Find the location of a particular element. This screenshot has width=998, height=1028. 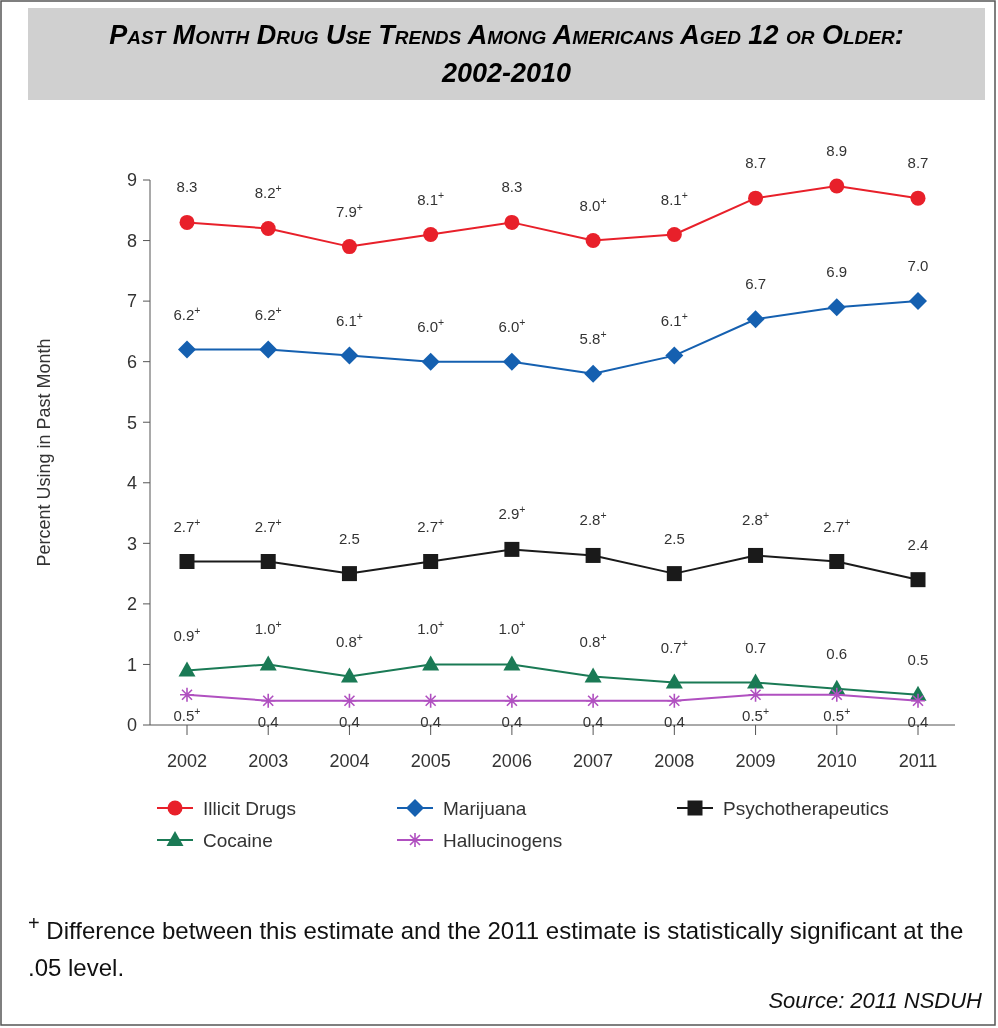

y-tick-label: 3 is located at coordinates (131, 543).